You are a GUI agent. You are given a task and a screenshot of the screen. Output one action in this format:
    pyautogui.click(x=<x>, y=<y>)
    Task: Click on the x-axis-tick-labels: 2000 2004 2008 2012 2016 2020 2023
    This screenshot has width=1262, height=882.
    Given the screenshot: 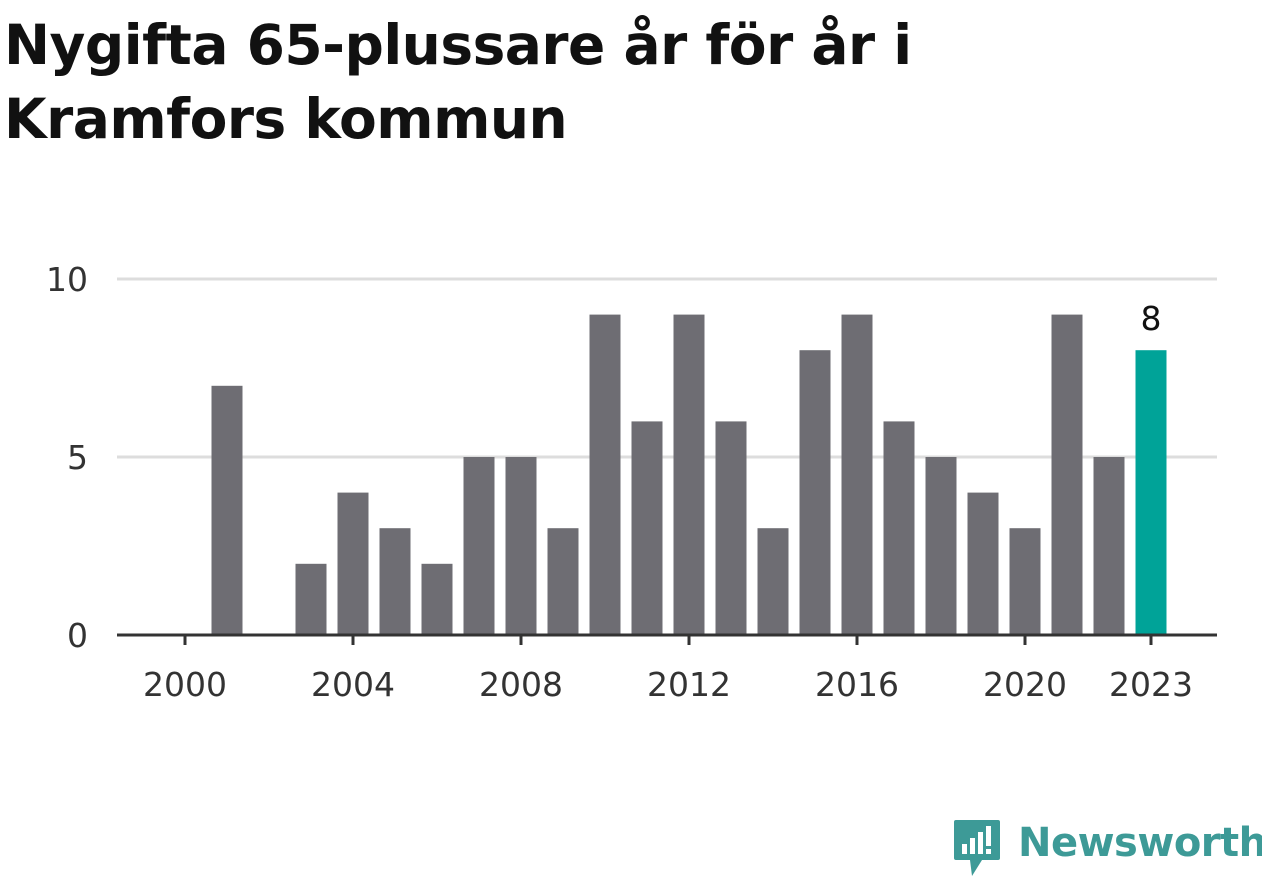 What is the action you would take?
    pyautogui.click(x=668, y=684)
    